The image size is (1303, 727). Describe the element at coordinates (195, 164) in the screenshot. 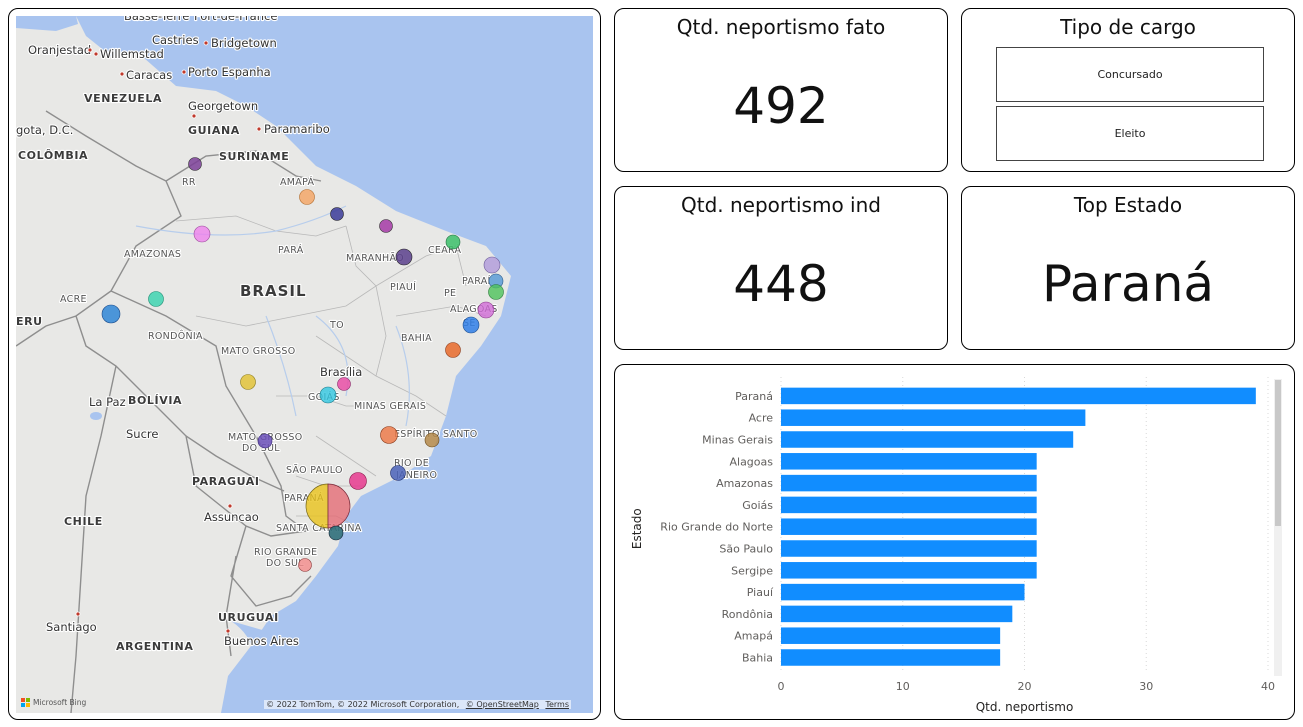

I see `bubble-rr` at that location.